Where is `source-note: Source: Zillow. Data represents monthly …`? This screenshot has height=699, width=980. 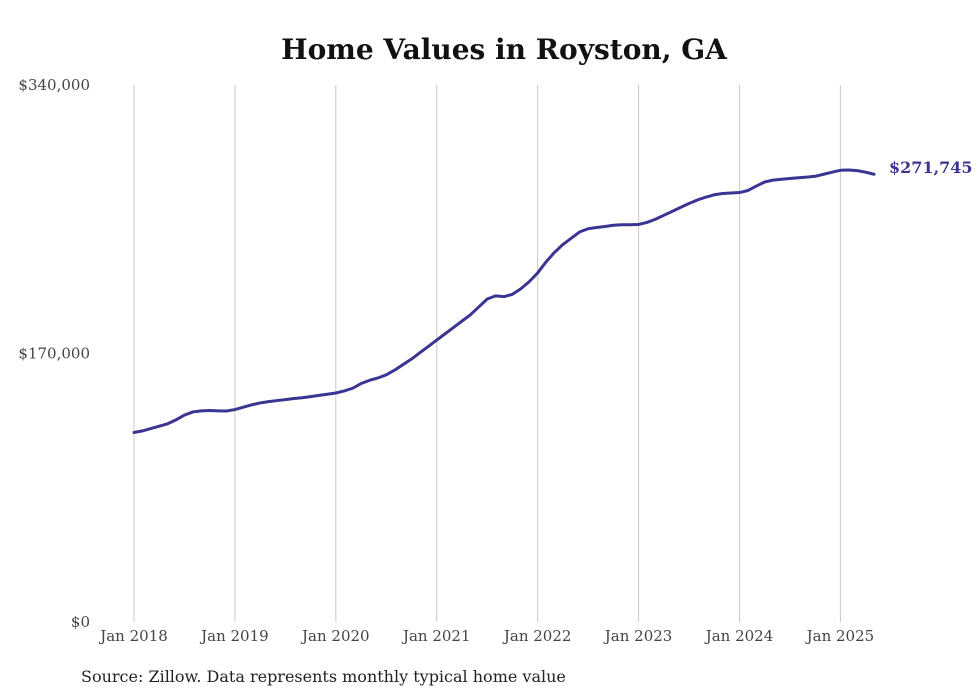
source-note: Source: Zillow. Data represents monthly … is located at coordinates (323, 676).